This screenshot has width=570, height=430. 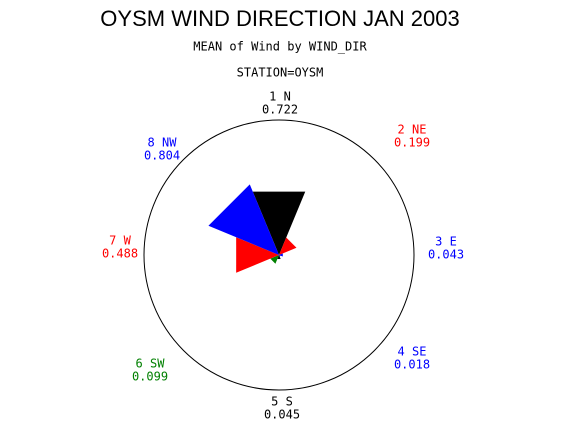 What do you see at coordinates (120, 241) in the screenshot?
I see `direction-label: 7 W` at bounding box center [120, 241].